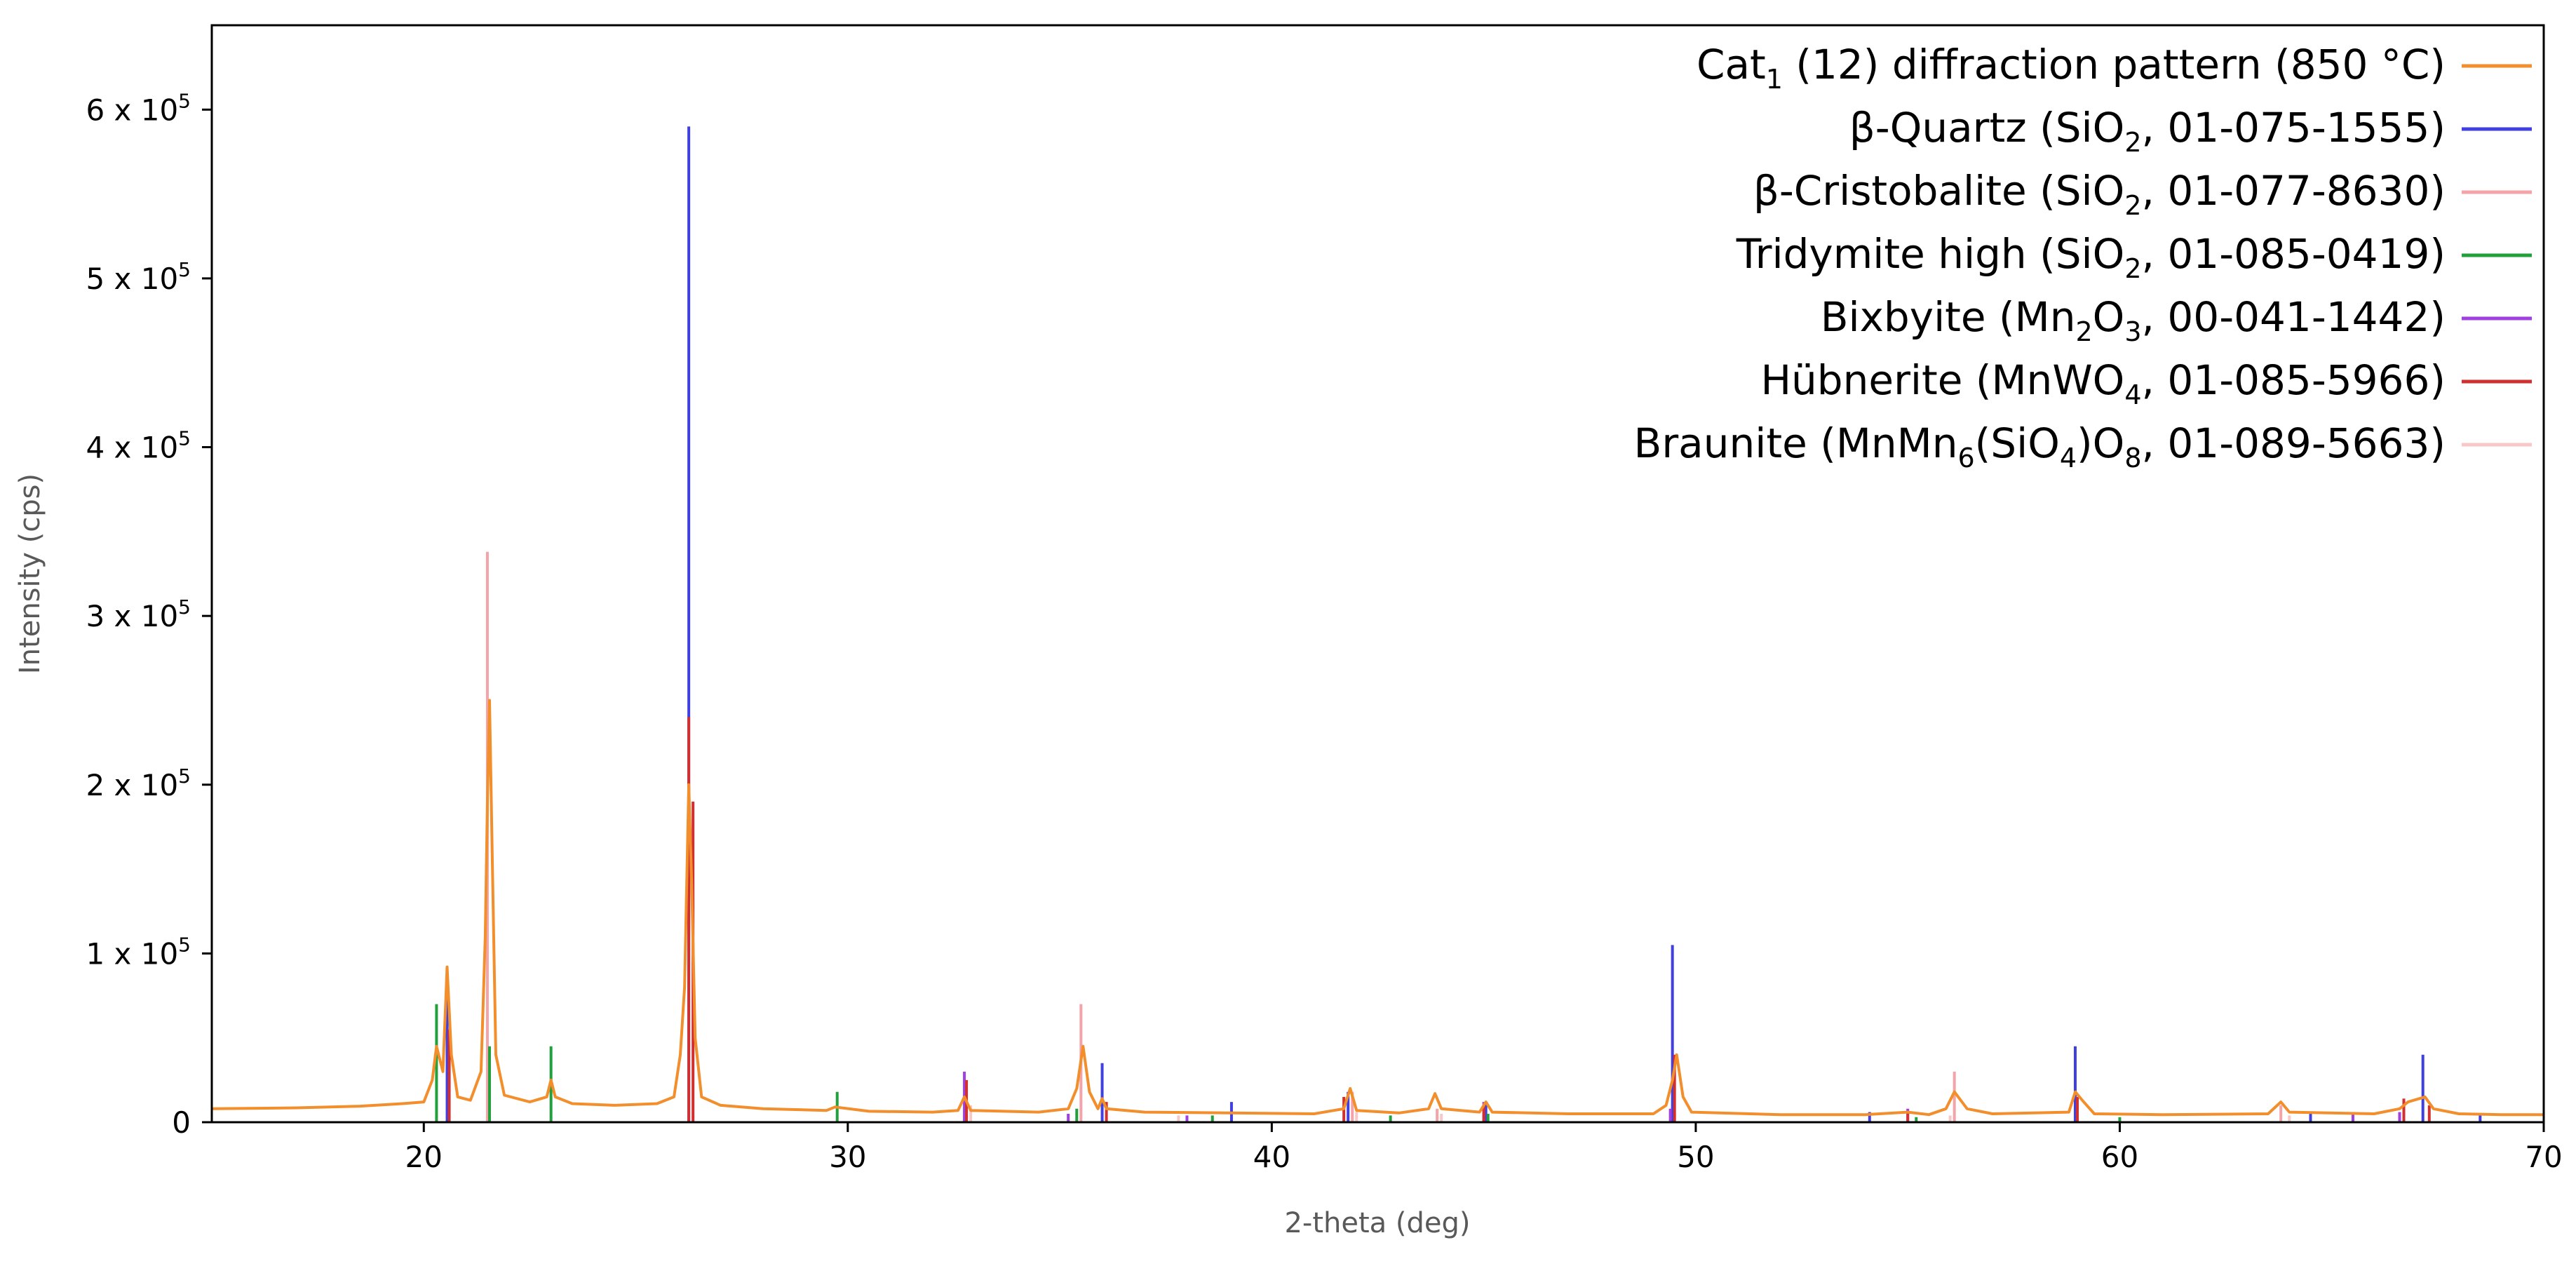  Describe the element at coordinates (2543, 1157) in the screenshot. I see `x-tick-label: 70` at that location.